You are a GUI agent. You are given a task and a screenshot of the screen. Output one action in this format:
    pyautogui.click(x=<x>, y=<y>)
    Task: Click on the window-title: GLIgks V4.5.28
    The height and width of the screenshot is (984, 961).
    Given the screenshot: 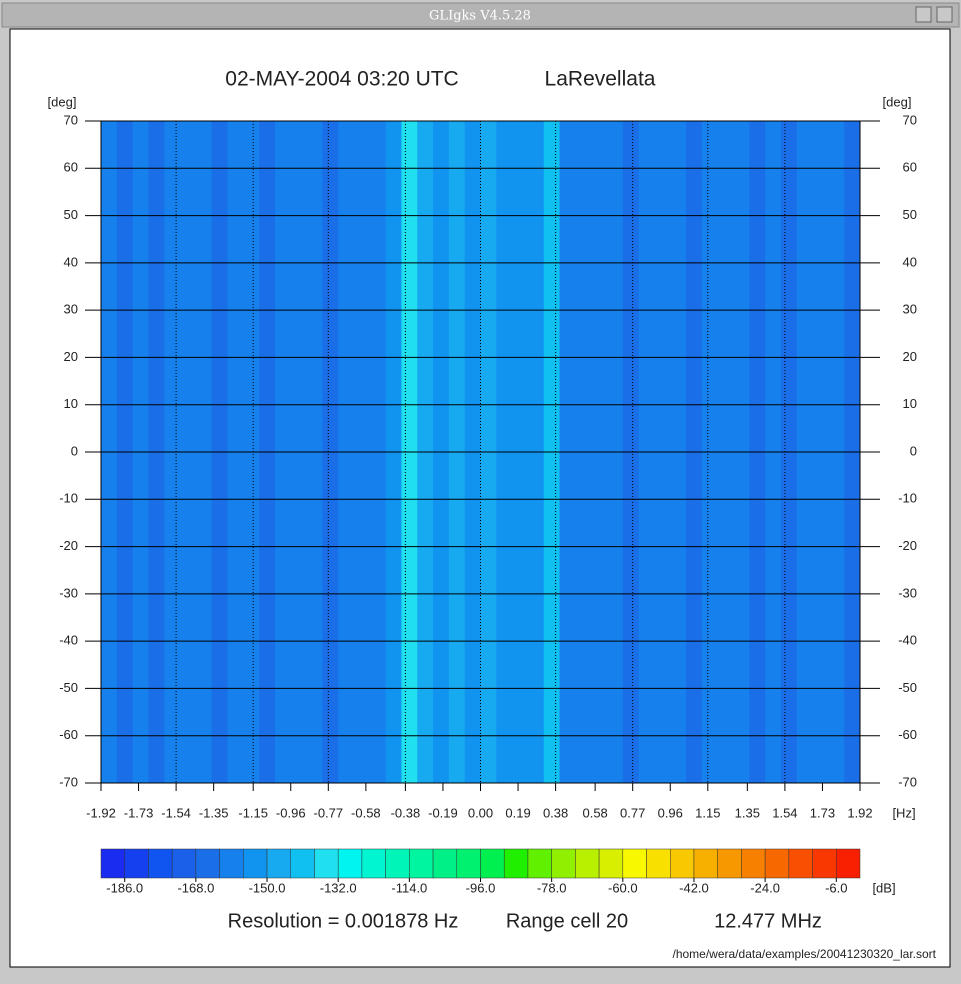 What is the action you would take?
    pyautogui.click(x=480, y=16)
    